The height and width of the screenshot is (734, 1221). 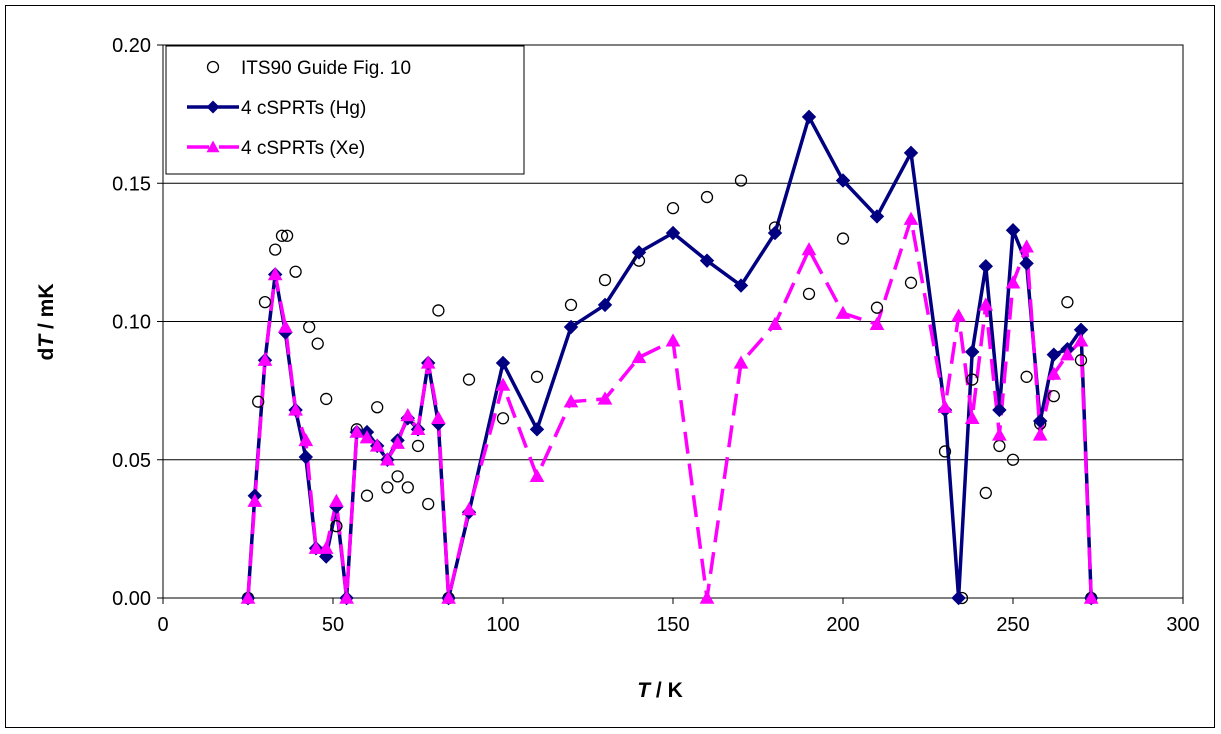 I want to click on x-tick-label: 250, so click(x=1012, y=625).